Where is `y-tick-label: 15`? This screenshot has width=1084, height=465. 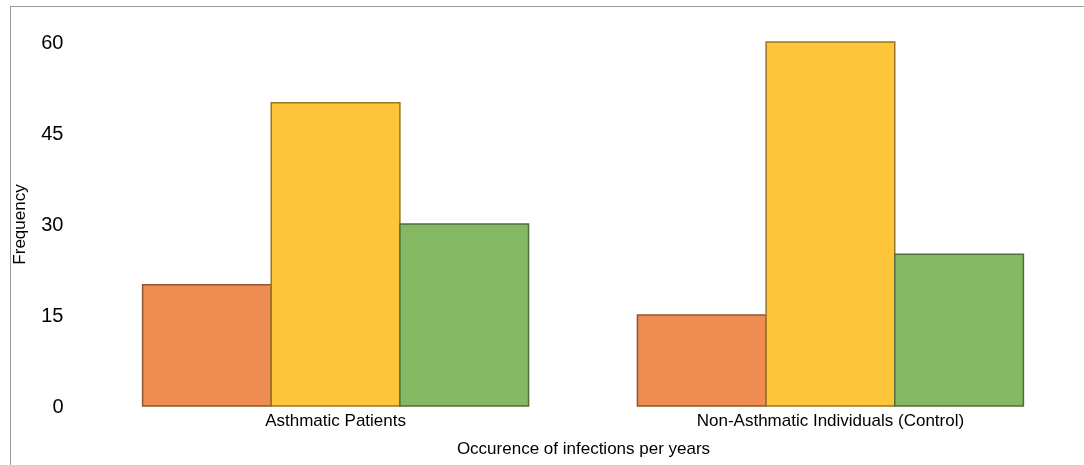
y-tick-label: 15 is located at coordinates (52, 314).